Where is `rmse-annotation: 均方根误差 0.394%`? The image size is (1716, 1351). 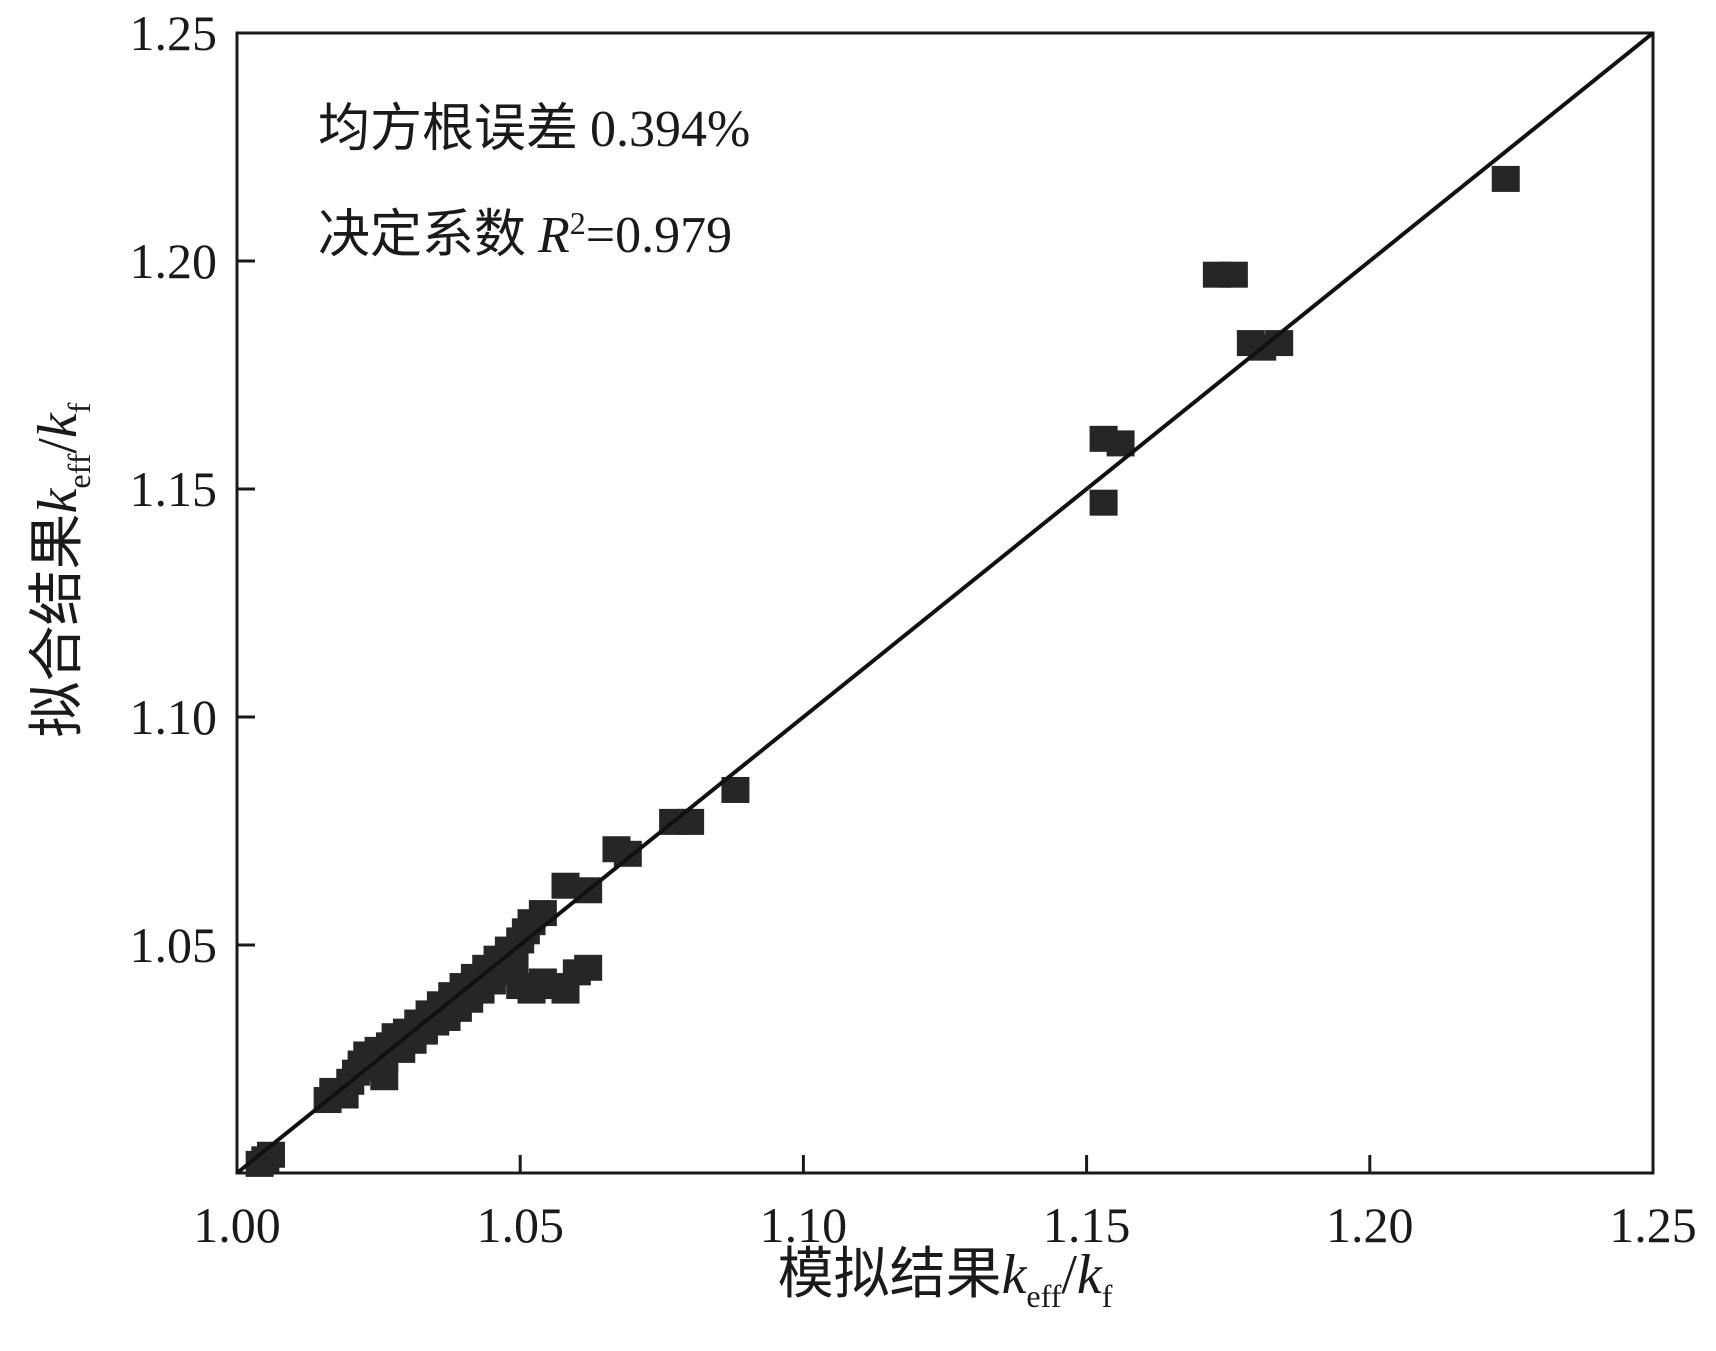 rmse-annotation: 均方根误差 0.394% is located at coordinates (534, 129).